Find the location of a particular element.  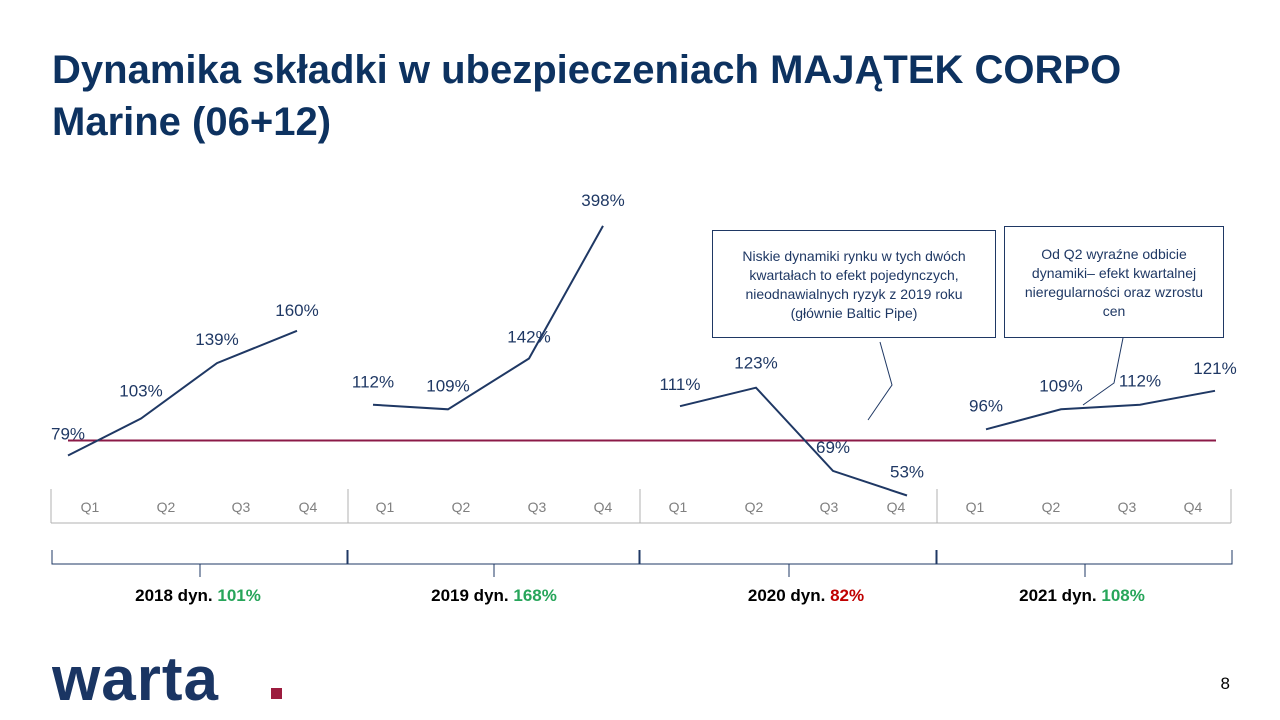

tick-label-2019-q3: Q3 is located at coordinates (537, 507).